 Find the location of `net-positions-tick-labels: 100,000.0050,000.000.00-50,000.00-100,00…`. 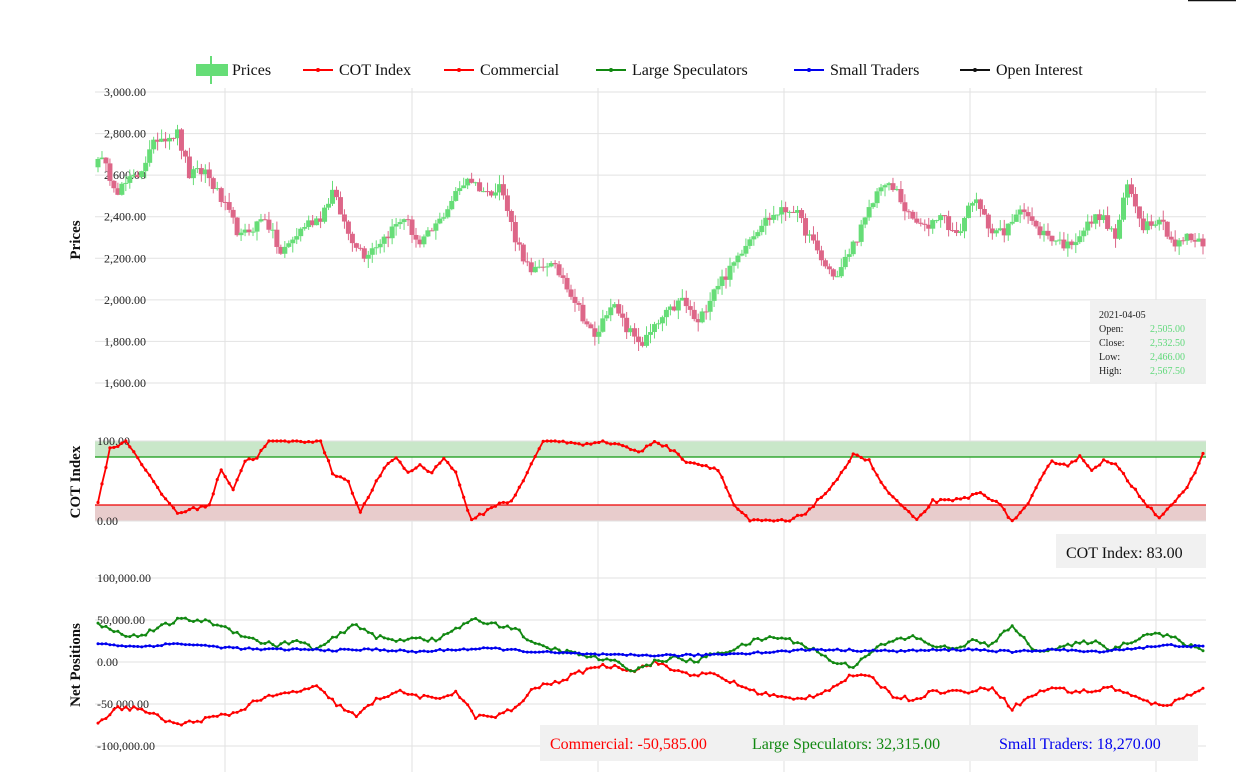

net-positions-tick-labels: 100,000.0050,000.000.00-50,000.00-100,00… is located at coordinates (126, 662).